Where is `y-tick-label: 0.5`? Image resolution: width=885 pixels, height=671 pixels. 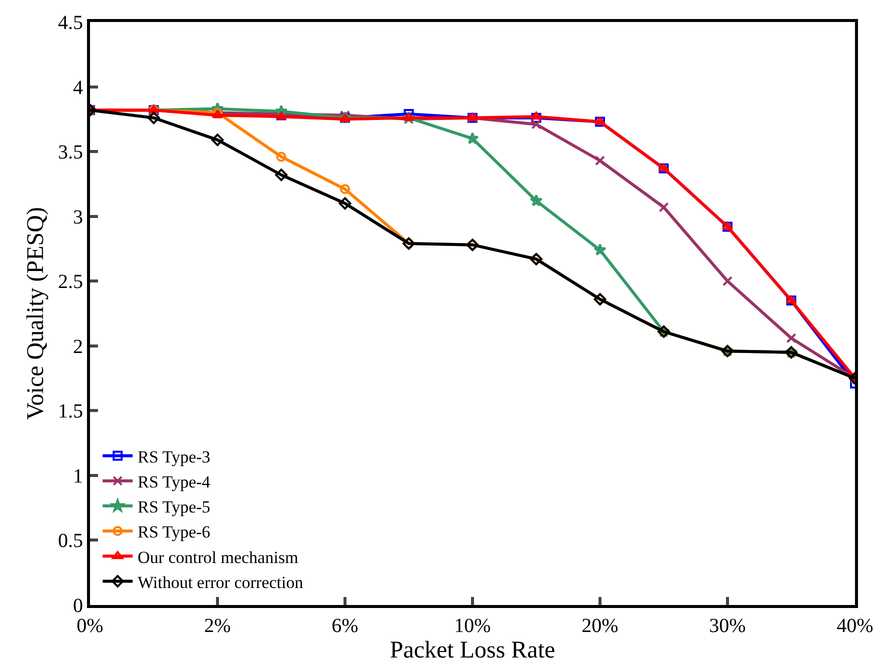 y-tick-label: 0.5 is located at coordinates (70, 541).